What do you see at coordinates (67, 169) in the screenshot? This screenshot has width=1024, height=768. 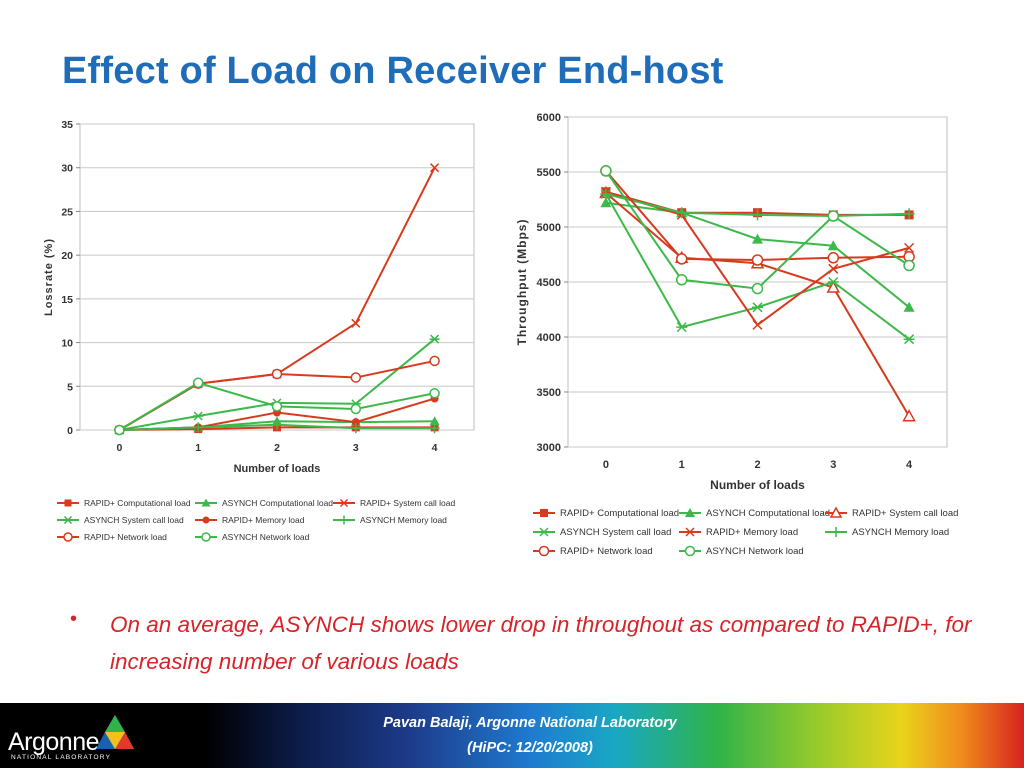 I see `y-tick-label: 30` at bounding box center [67, 169].